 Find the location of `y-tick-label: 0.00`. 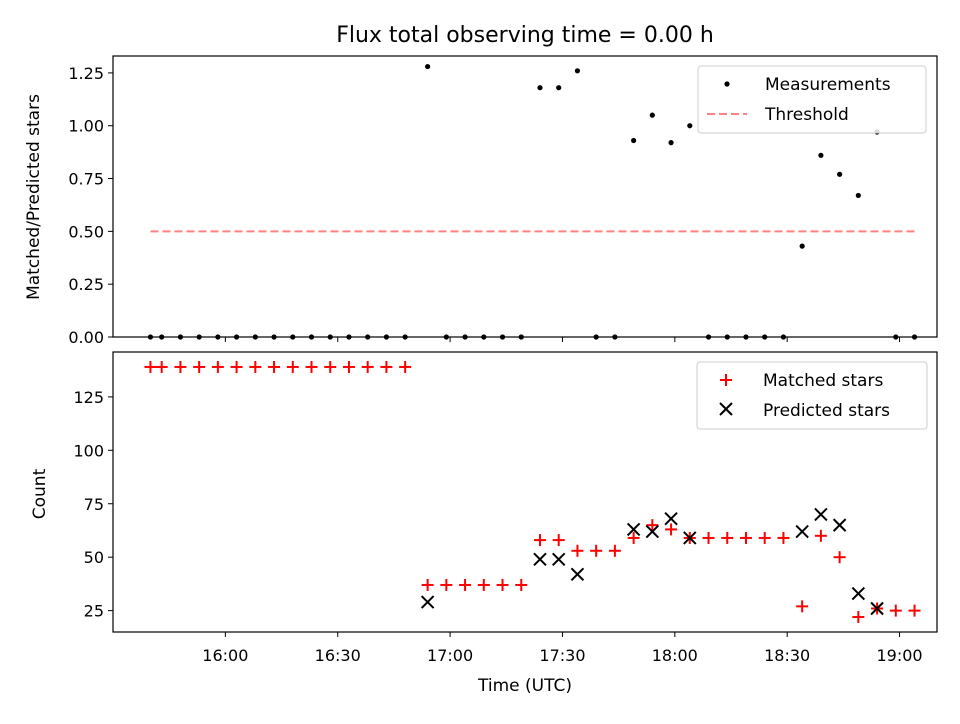

y-tick-label: 0.00 is located at coordinates (86, 337).